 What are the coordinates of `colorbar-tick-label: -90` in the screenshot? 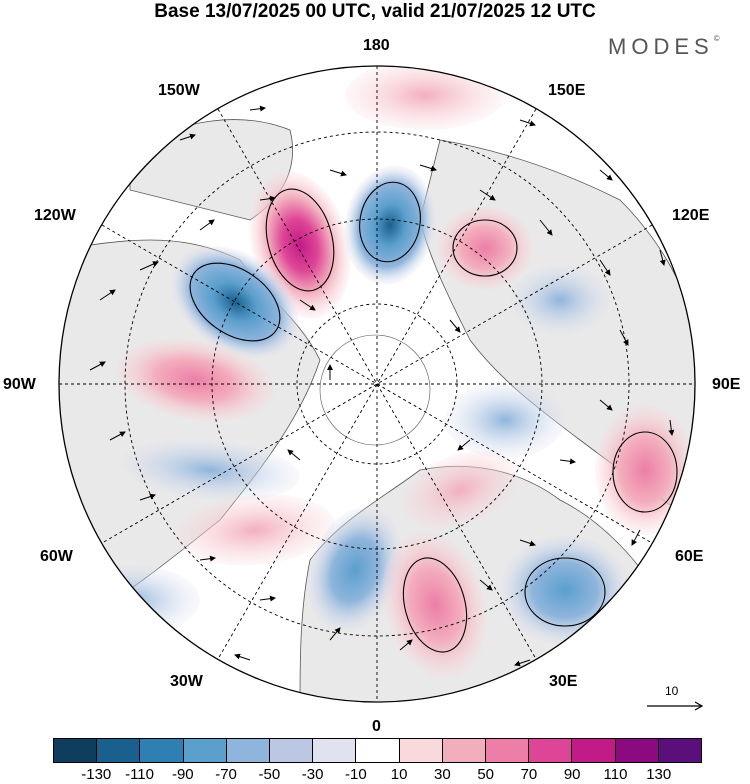 It's located at (182, 774).